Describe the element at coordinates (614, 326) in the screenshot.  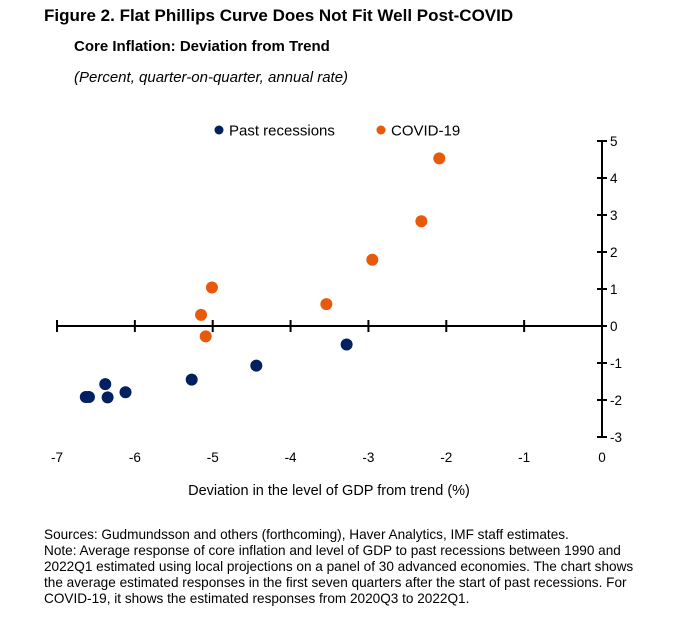
I see `y-tick-label: 0` at that location.